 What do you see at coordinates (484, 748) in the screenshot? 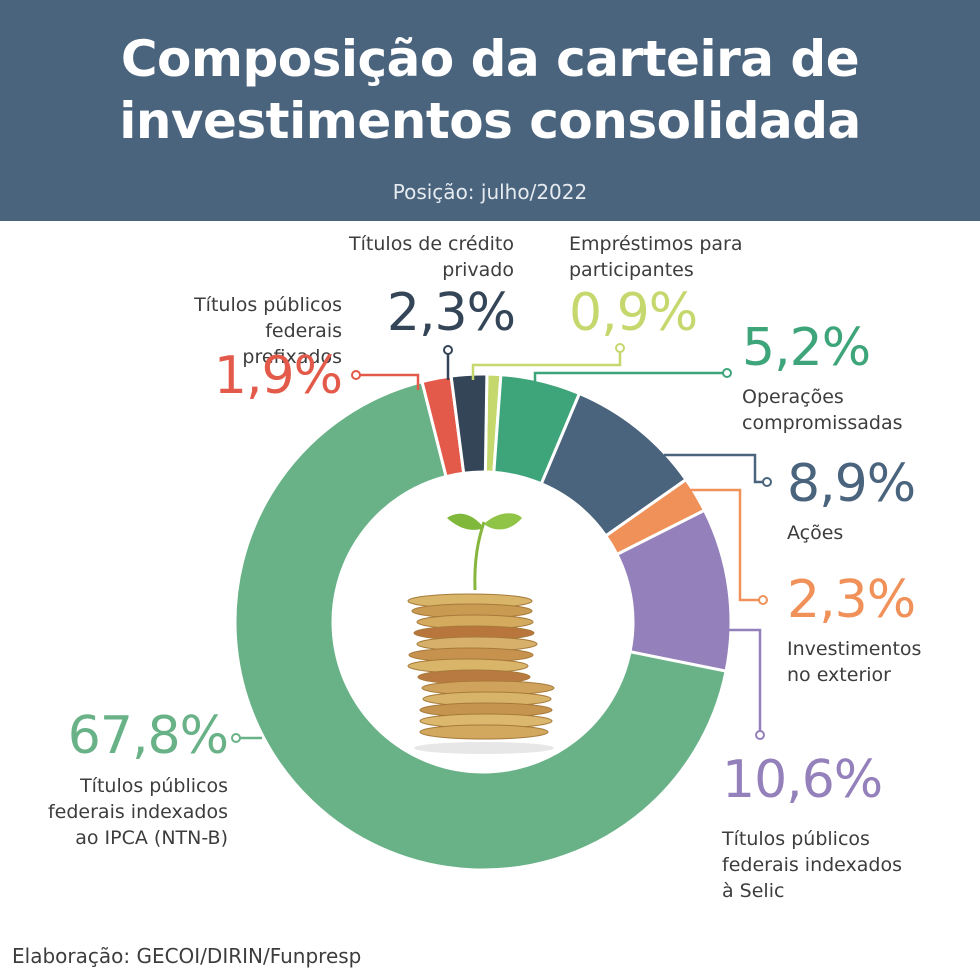
I see `coin-shadow` at bounding box center [484, 748].